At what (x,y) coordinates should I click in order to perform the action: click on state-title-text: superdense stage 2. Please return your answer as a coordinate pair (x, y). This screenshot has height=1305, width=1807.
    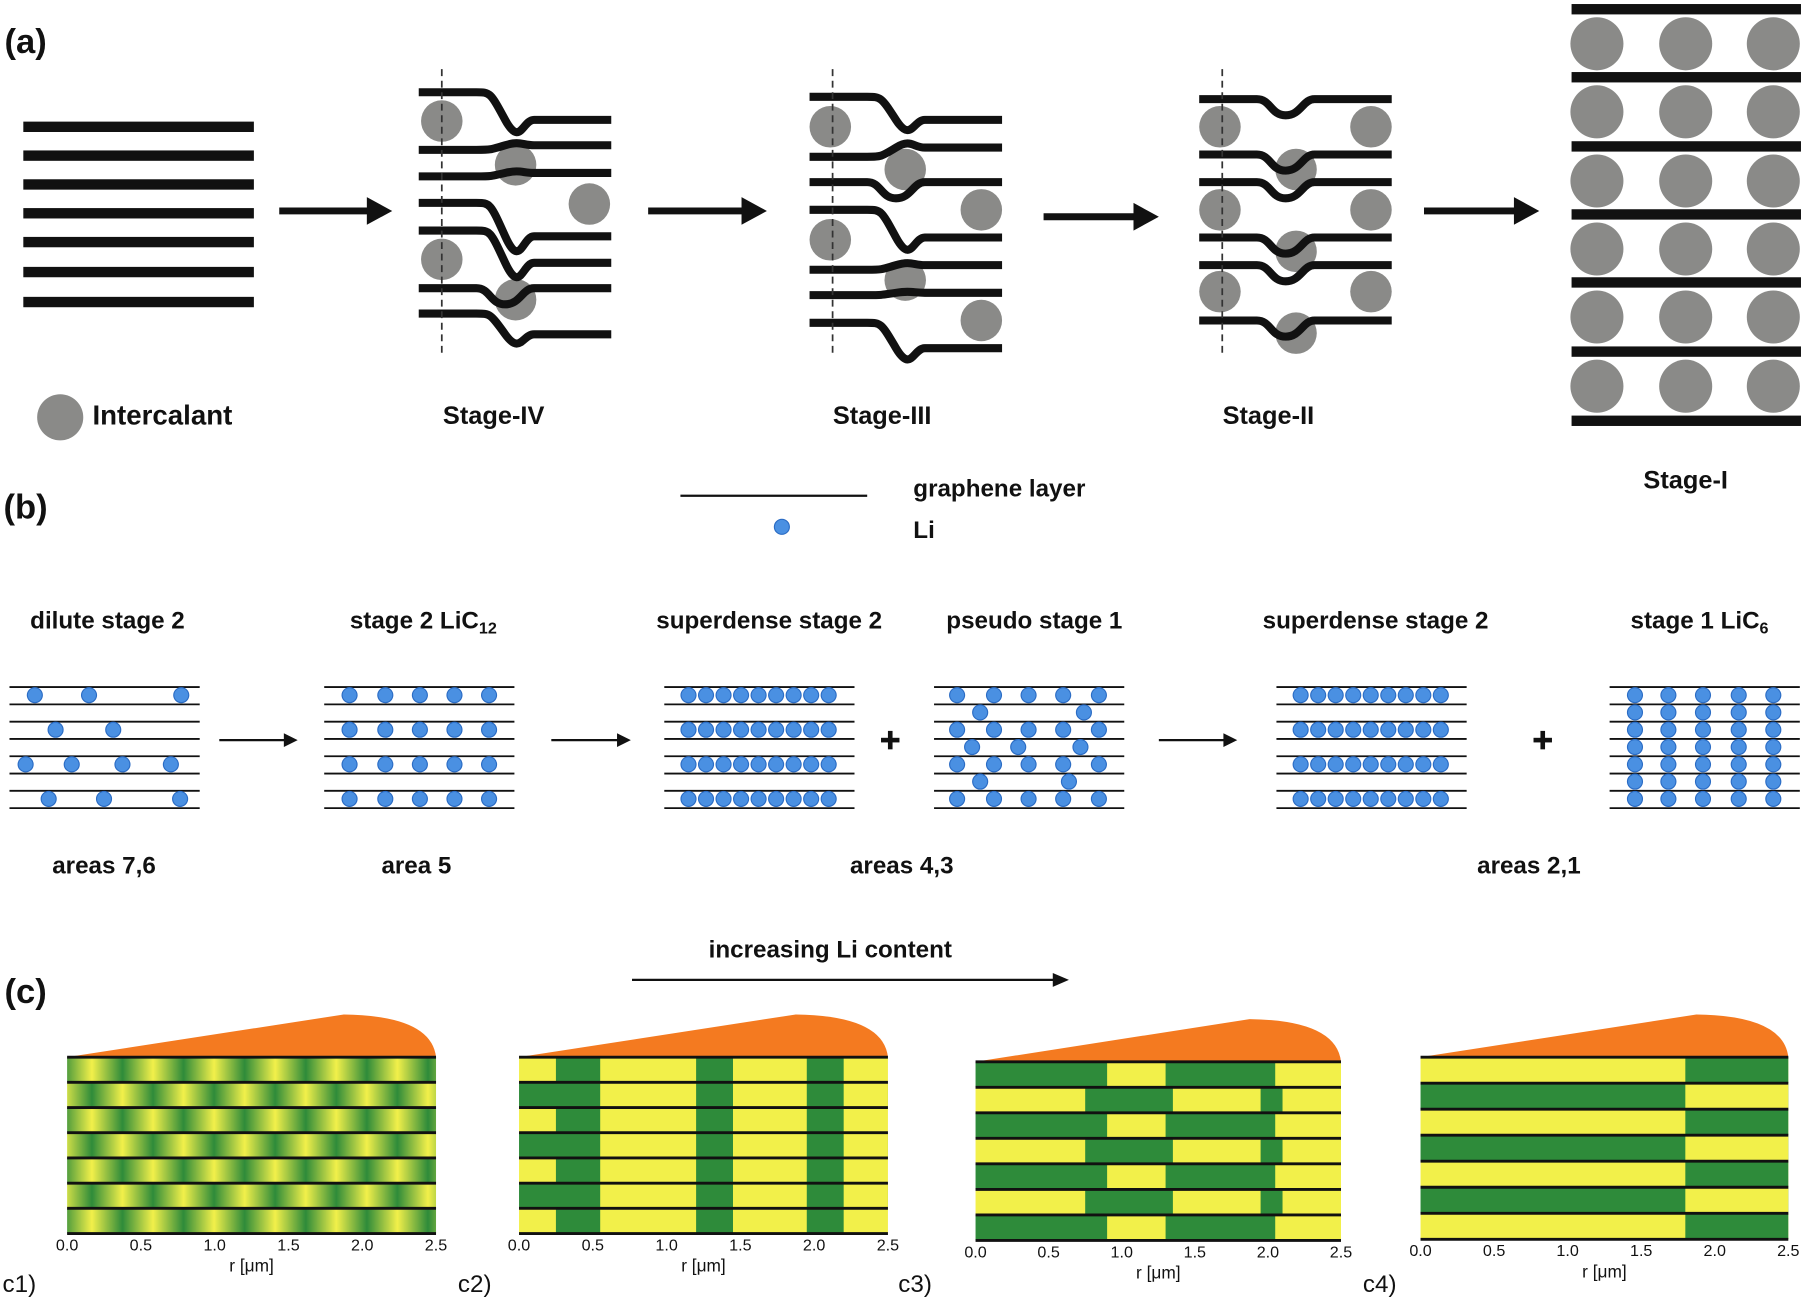
    Looking at the image, I should click on (1376, 621).